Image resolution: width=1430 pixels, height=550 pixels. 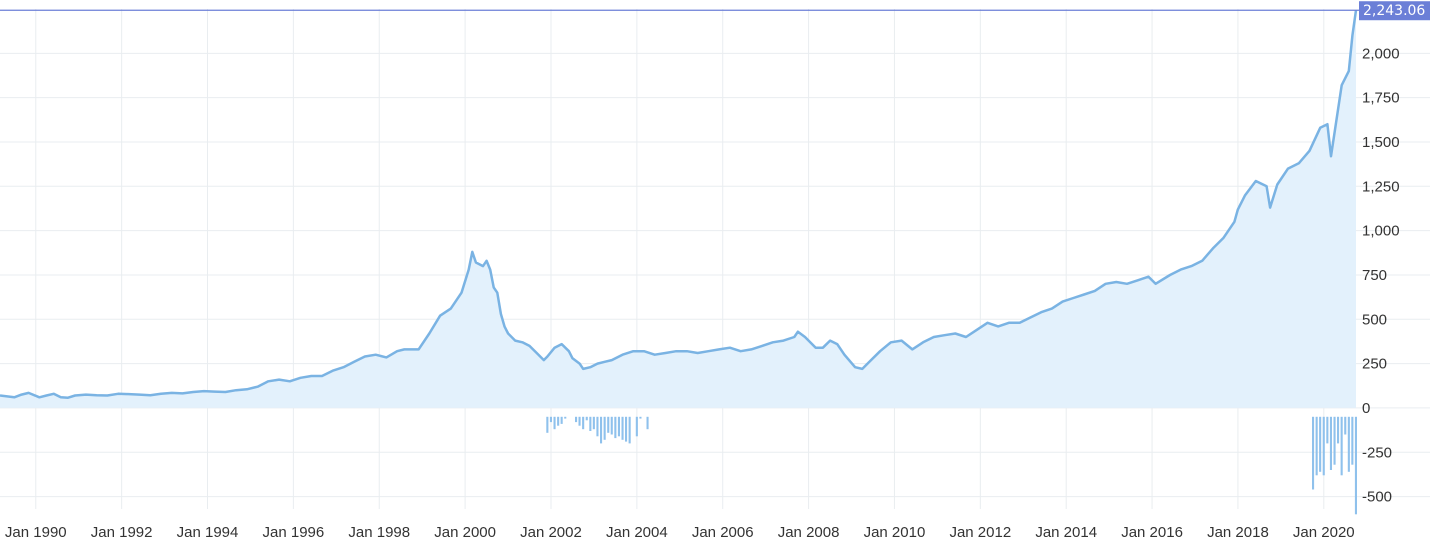 I want to click on x-tick-label: Jan 2004, so click(x=637, y=532).